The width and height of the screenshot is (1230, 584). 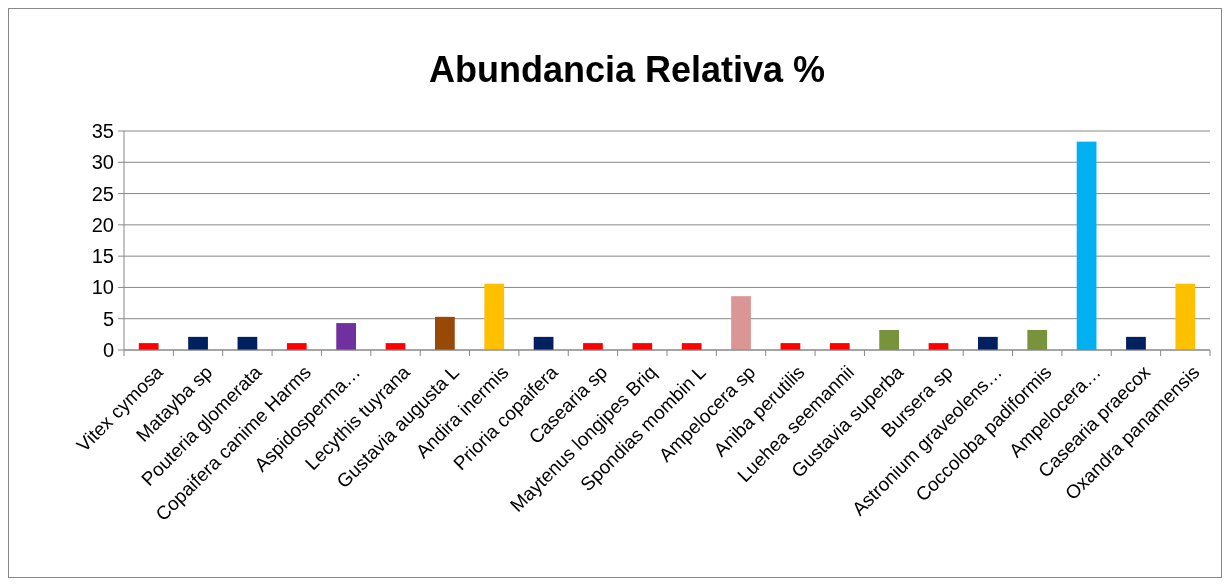 What do you see at coordinates (102, 193) in the screenshot?
I see `y-tick-label: 25` at bounding box center [102, 193].